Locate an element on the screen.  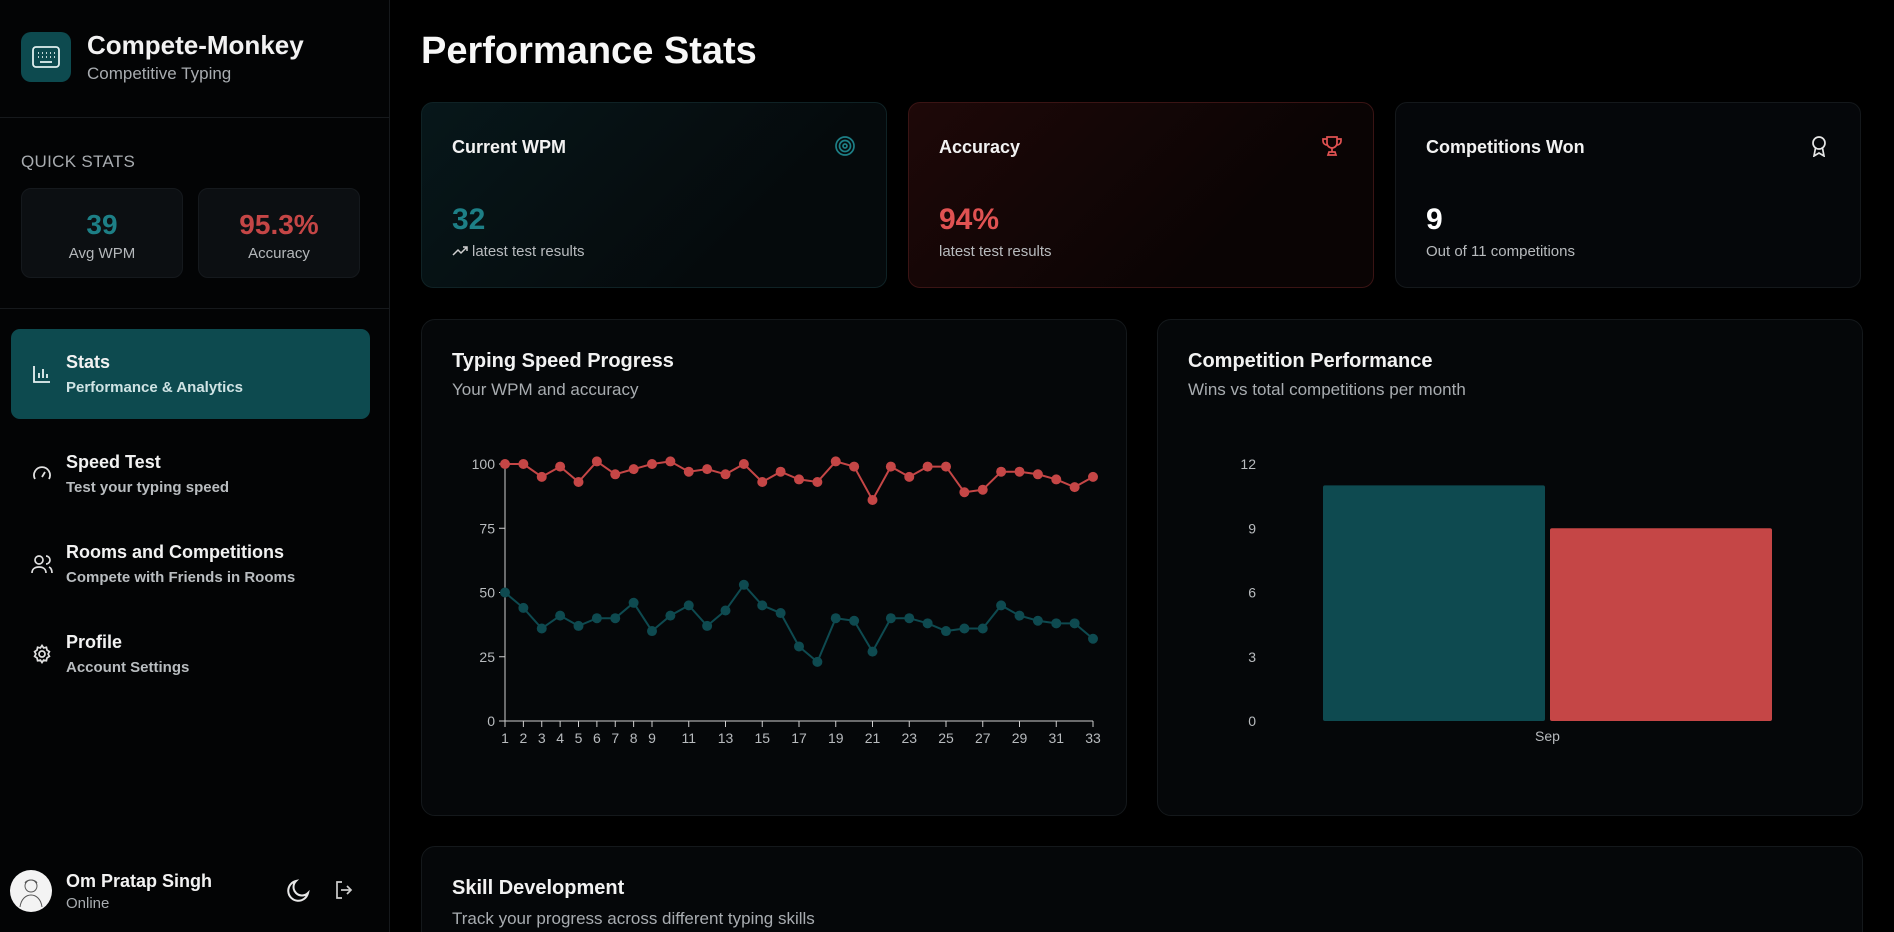
user-status: Online is located at coordinates (88, 903).